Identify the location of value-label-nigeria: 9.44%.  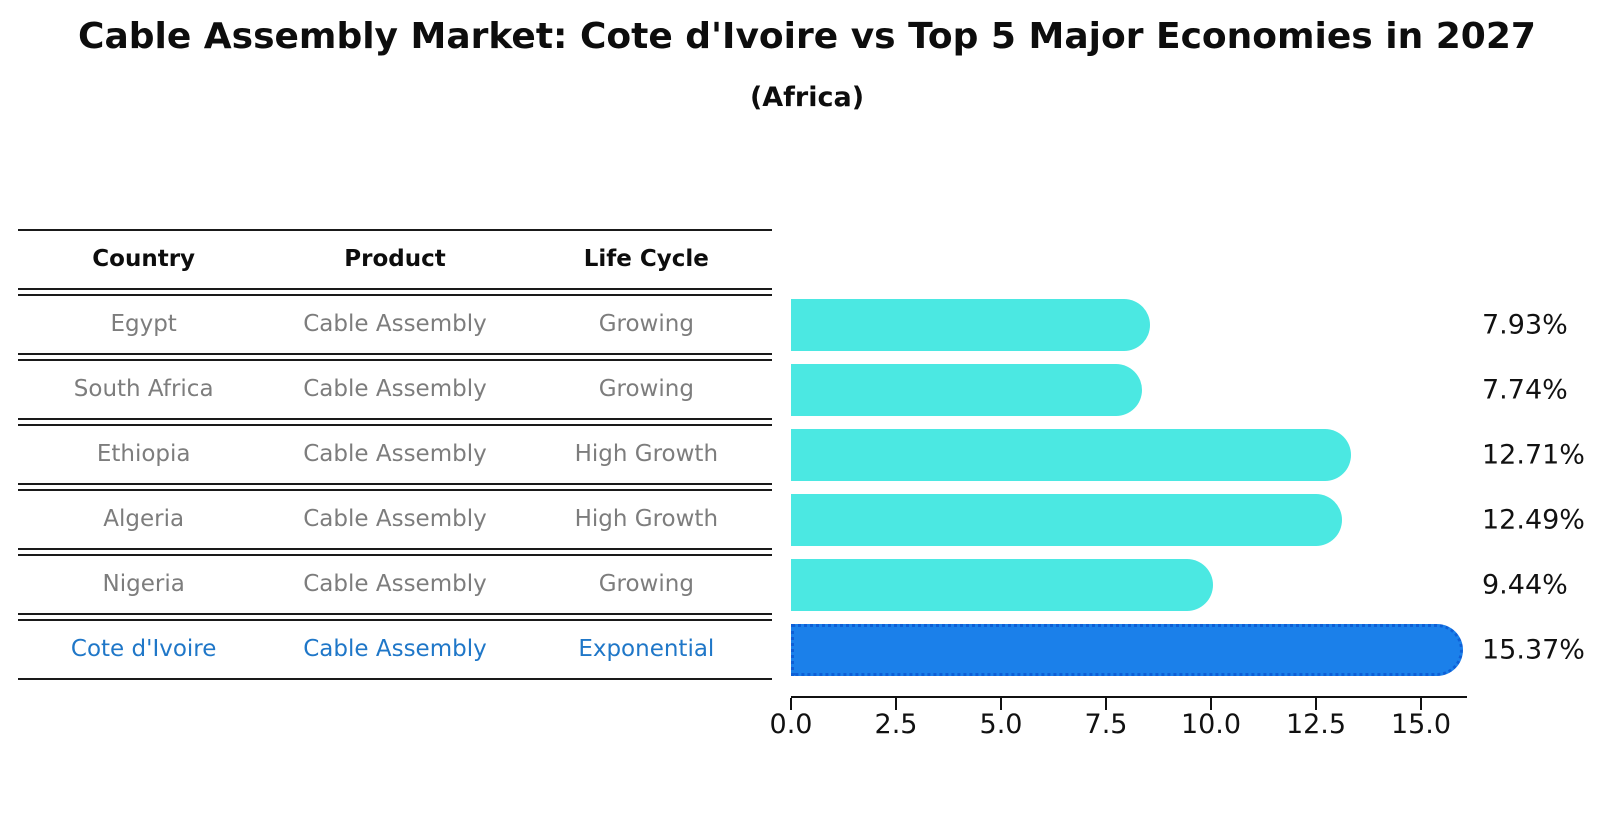
(1525, 585).